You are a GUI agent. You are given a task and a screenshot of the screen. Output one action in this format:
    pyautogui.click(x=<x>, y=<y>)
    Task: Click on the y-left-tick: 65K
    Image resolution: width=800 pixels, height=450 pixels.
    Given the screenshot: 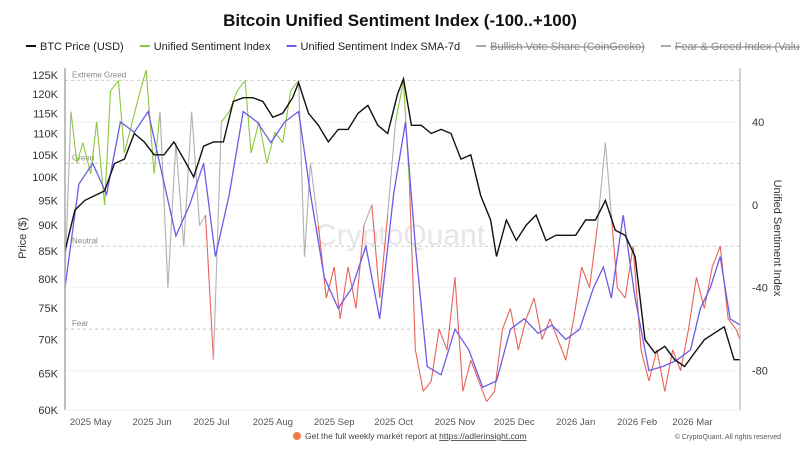 What is the action you would take?
    pyautogui.click(x=48, y=374)
    